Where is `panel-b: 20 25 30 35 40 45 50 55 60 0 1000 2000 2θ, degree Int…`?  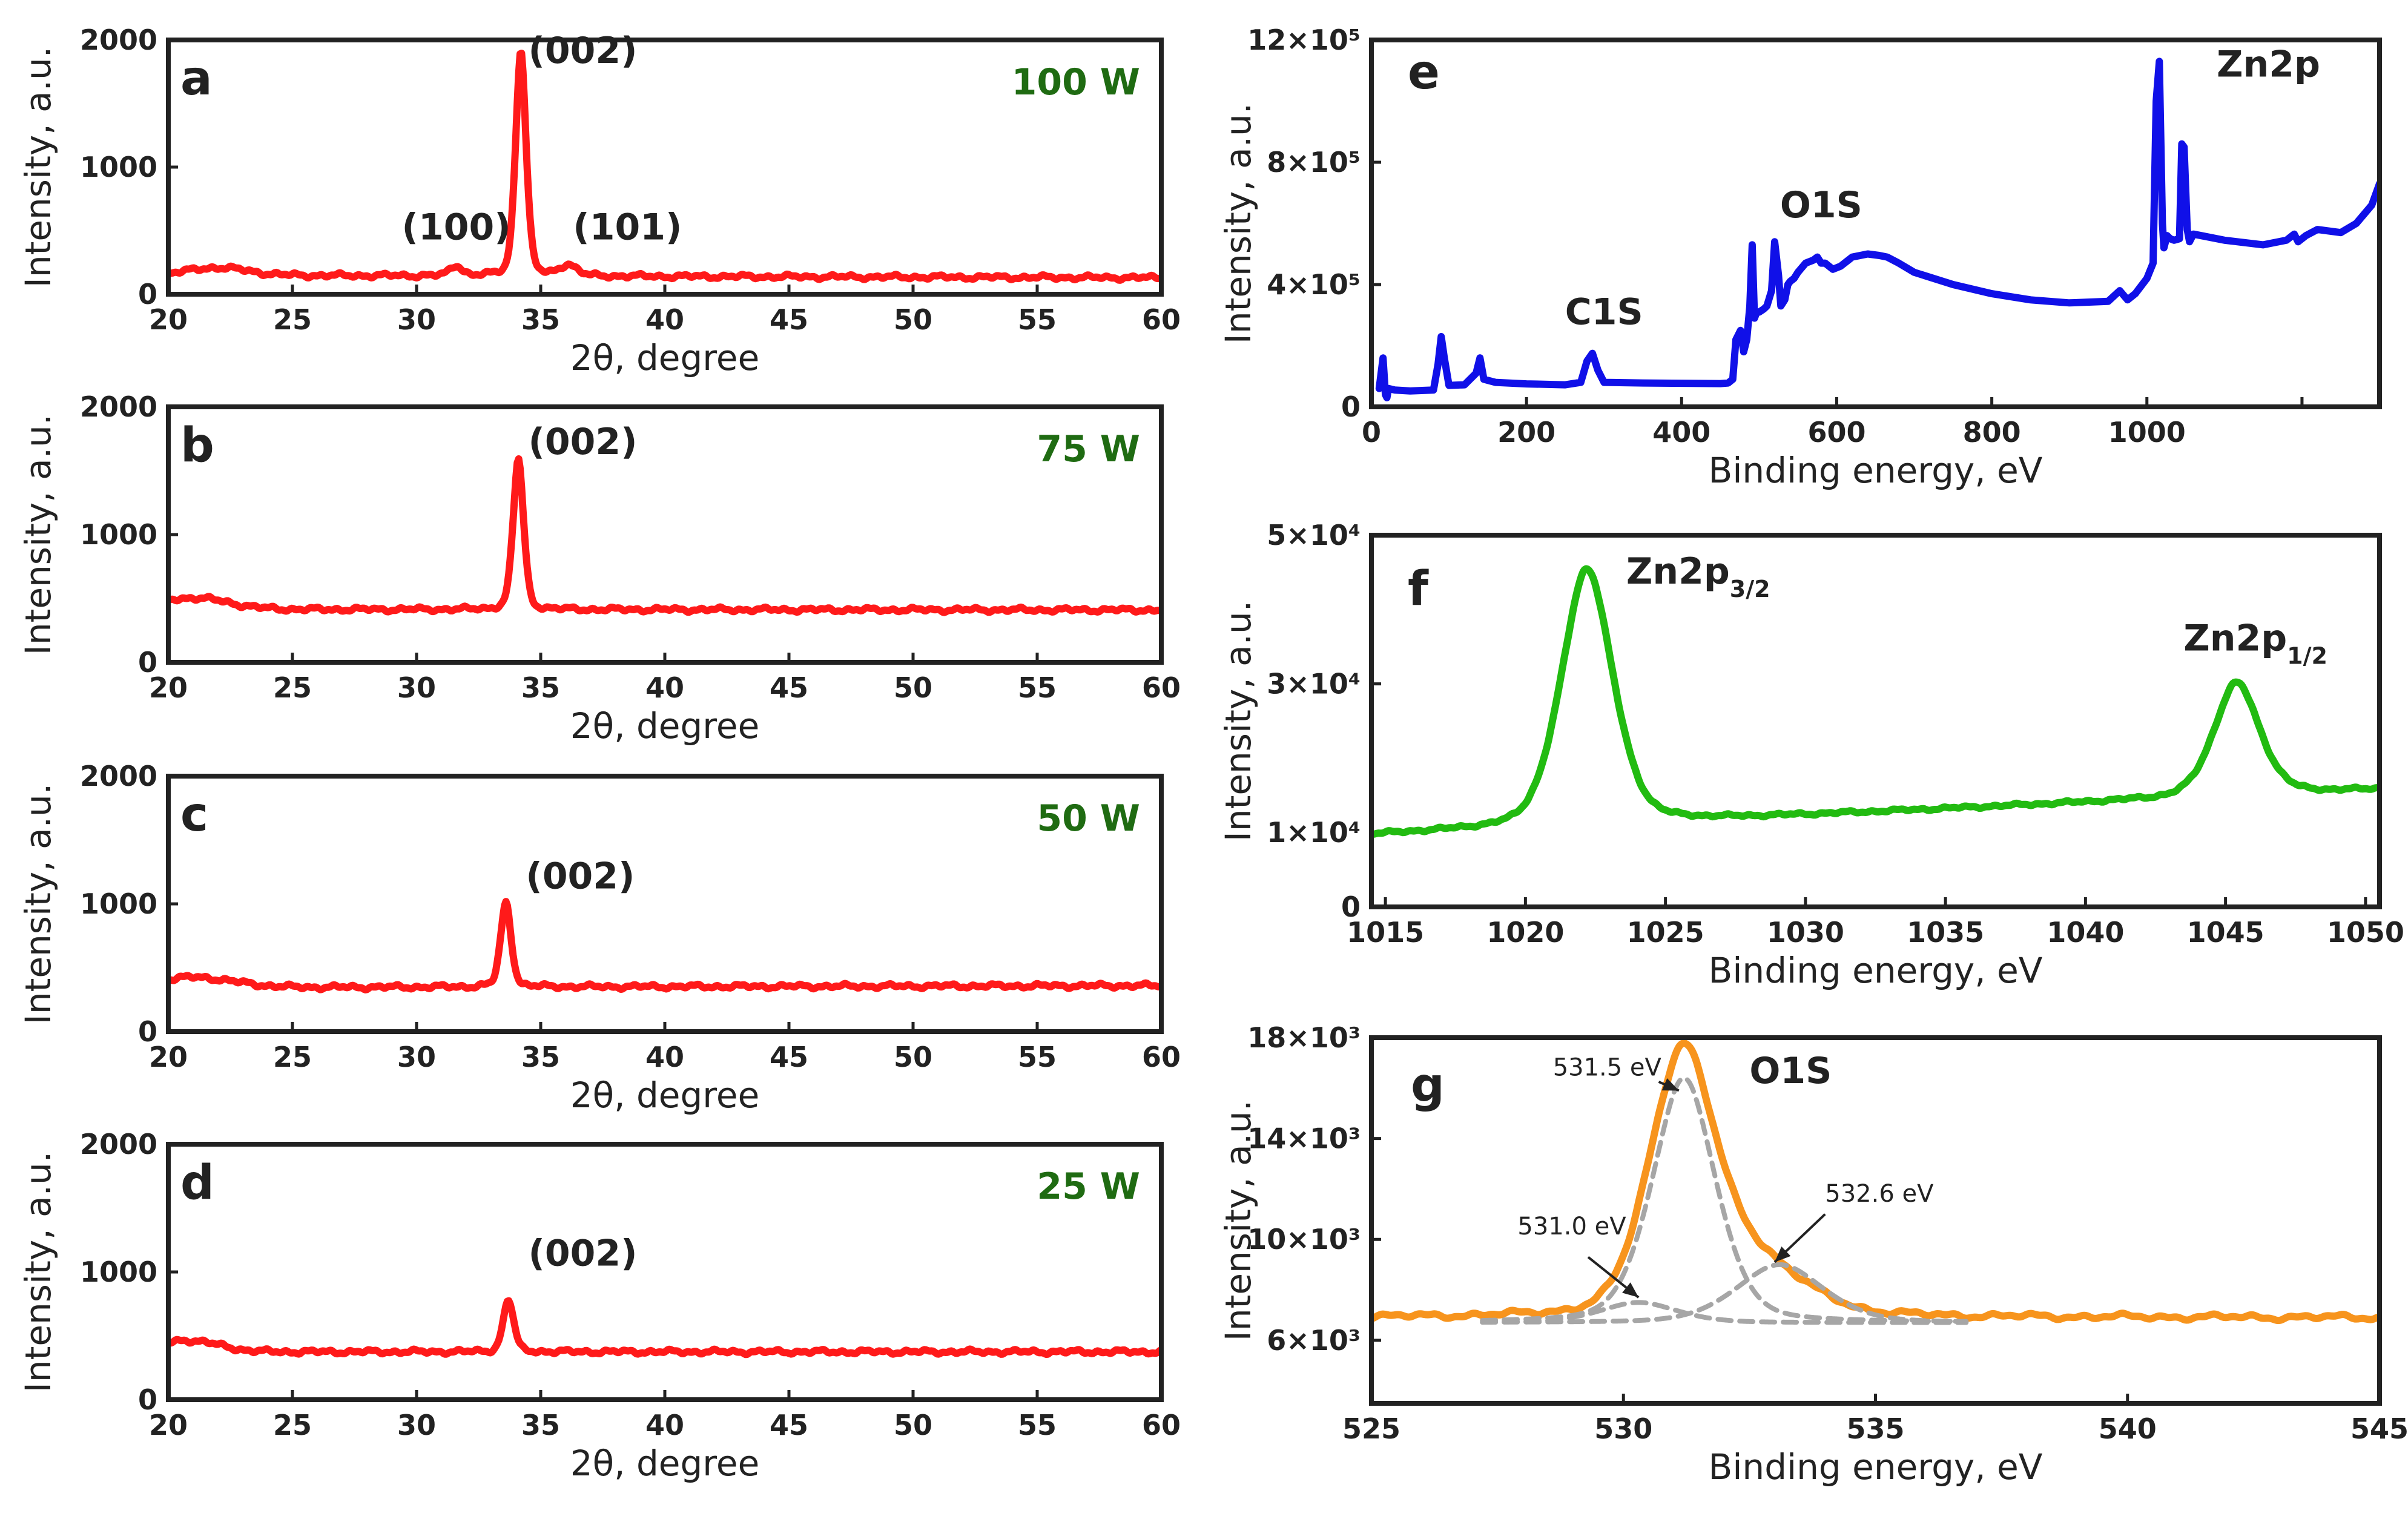
panel-b: 20 25 30 35 40 45 50 55 60 0 1000 2000 2θ, degree Int… is located at coordinates (599, 568).